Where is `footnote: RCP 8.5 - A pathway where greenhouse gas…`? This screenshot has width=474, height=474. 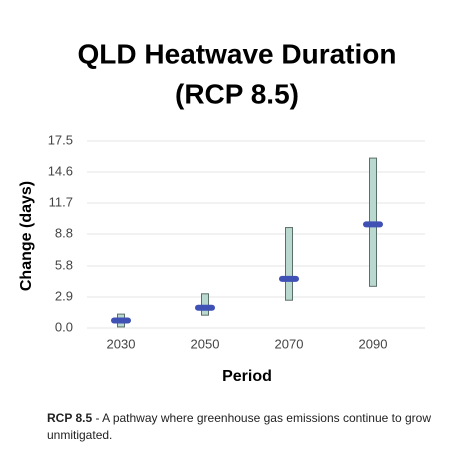 footnote: RCP 8.5 - A pathway where greenhouse gas… is located at coordinates (242, 427).